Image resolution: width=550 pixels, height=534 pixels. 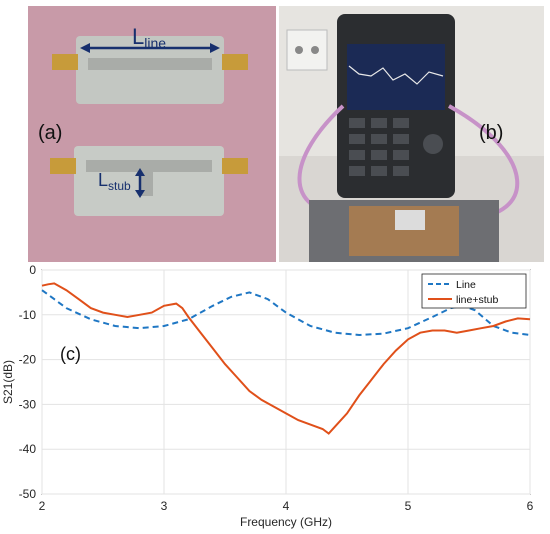 I want to click on panel-label-b: (b), so click(x=491, y=133).